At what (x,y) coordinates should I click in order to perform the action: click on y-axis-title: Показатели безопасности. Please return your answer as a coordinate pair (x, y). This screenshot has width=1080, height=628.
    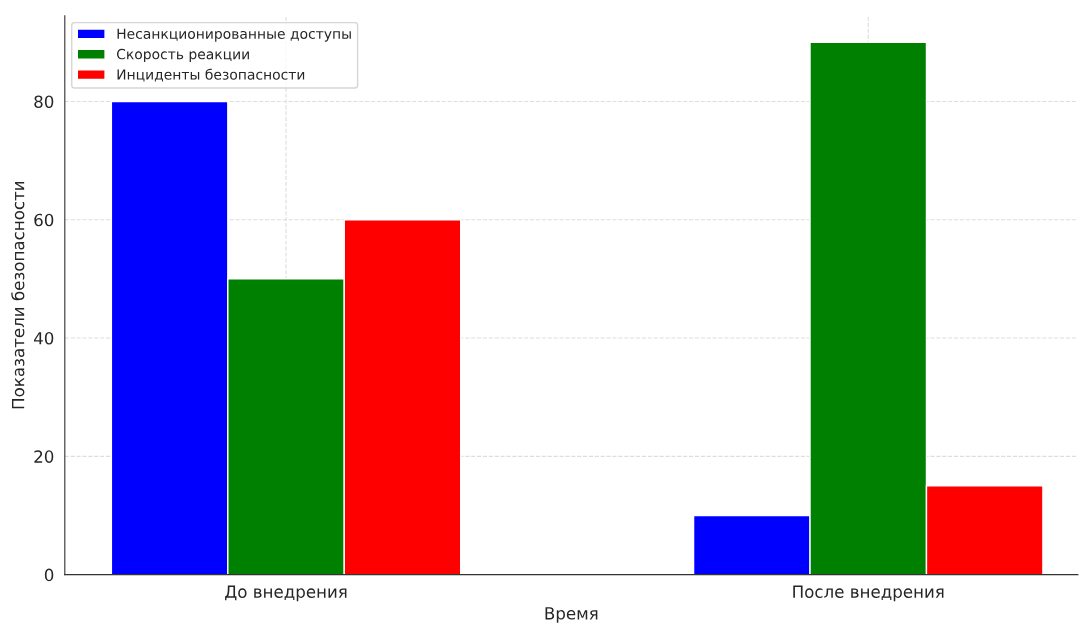
    Looking at the image, I should click on (18, 295).